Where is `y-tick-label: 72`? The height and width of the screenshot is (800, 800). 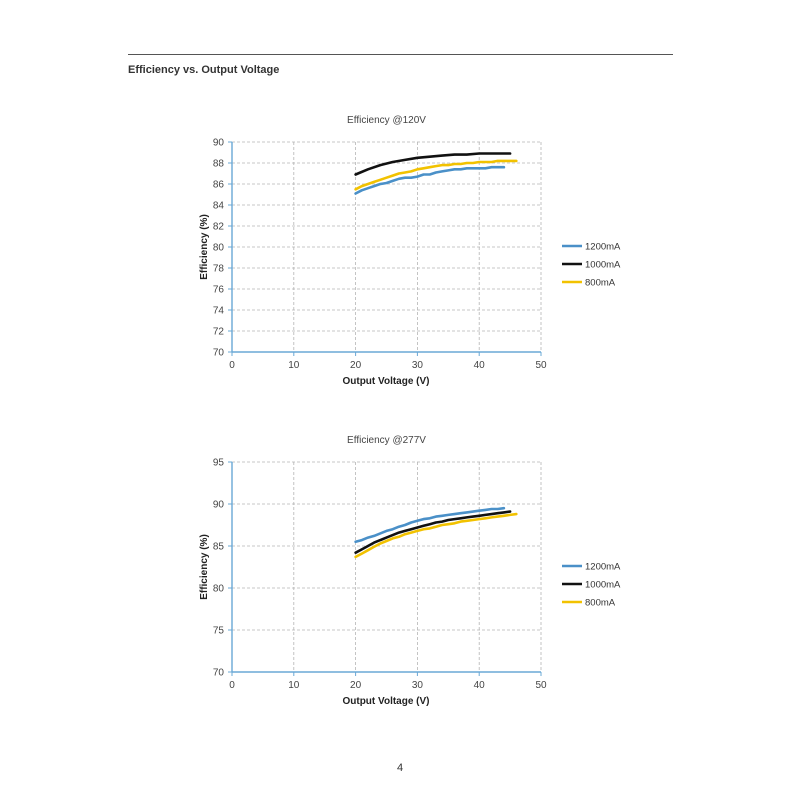 y-tick-label: 72 is located at coordinates (219, 332).